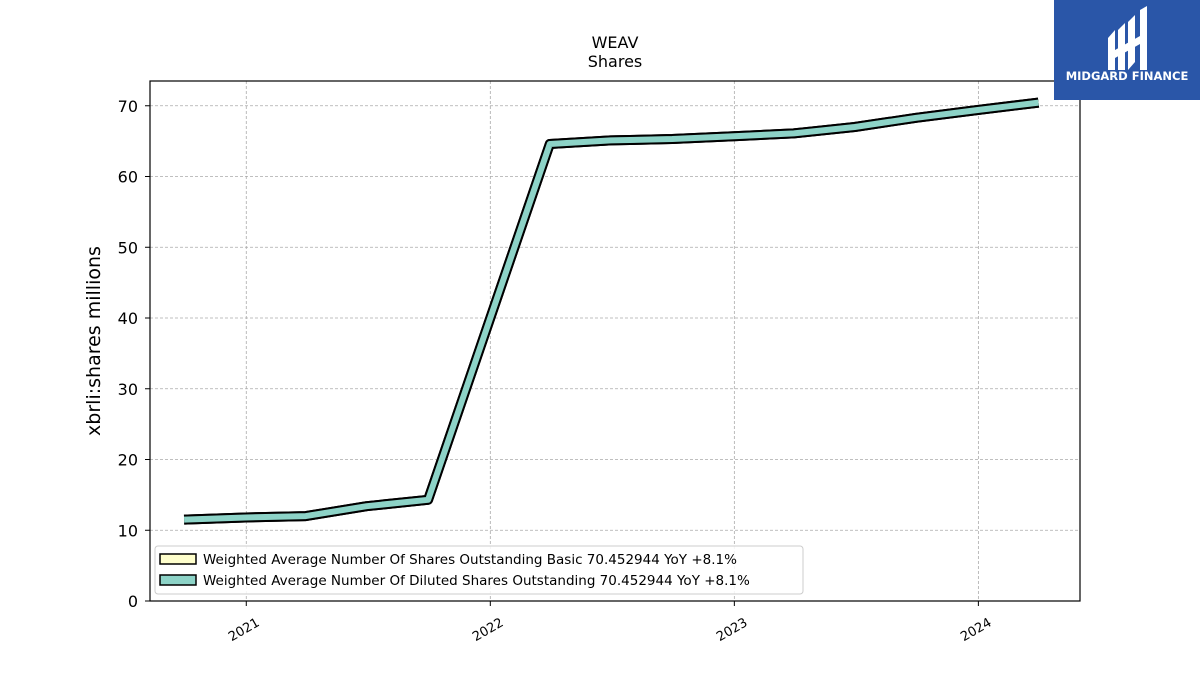  What do you see at coordinates (610, 623) in the screenshot?
I see `x-axis: 2021 2022 2023 2024` at bounding box center [610, 623].